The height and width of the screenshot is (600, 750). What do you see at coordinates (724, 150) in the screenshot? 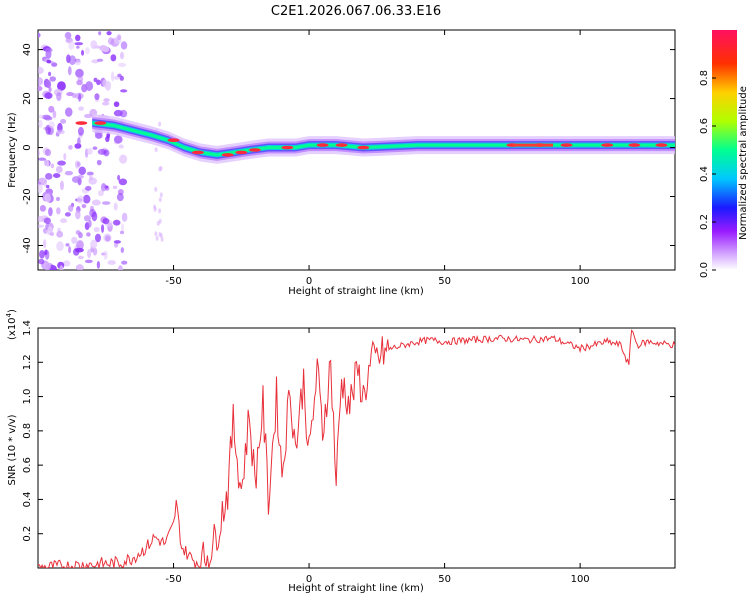
I see `colorbar-gradient` at bounding box center [724, 150].